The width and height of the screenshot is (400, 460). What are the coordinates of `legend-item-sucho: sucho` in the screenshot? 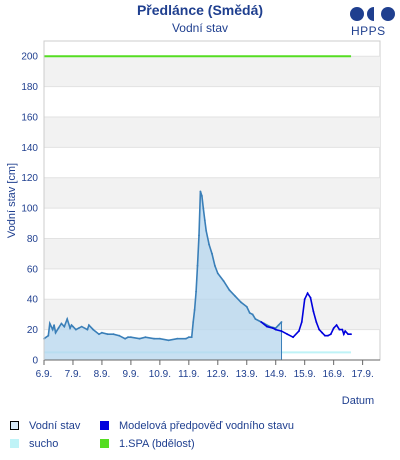 It's located at (34, 444).